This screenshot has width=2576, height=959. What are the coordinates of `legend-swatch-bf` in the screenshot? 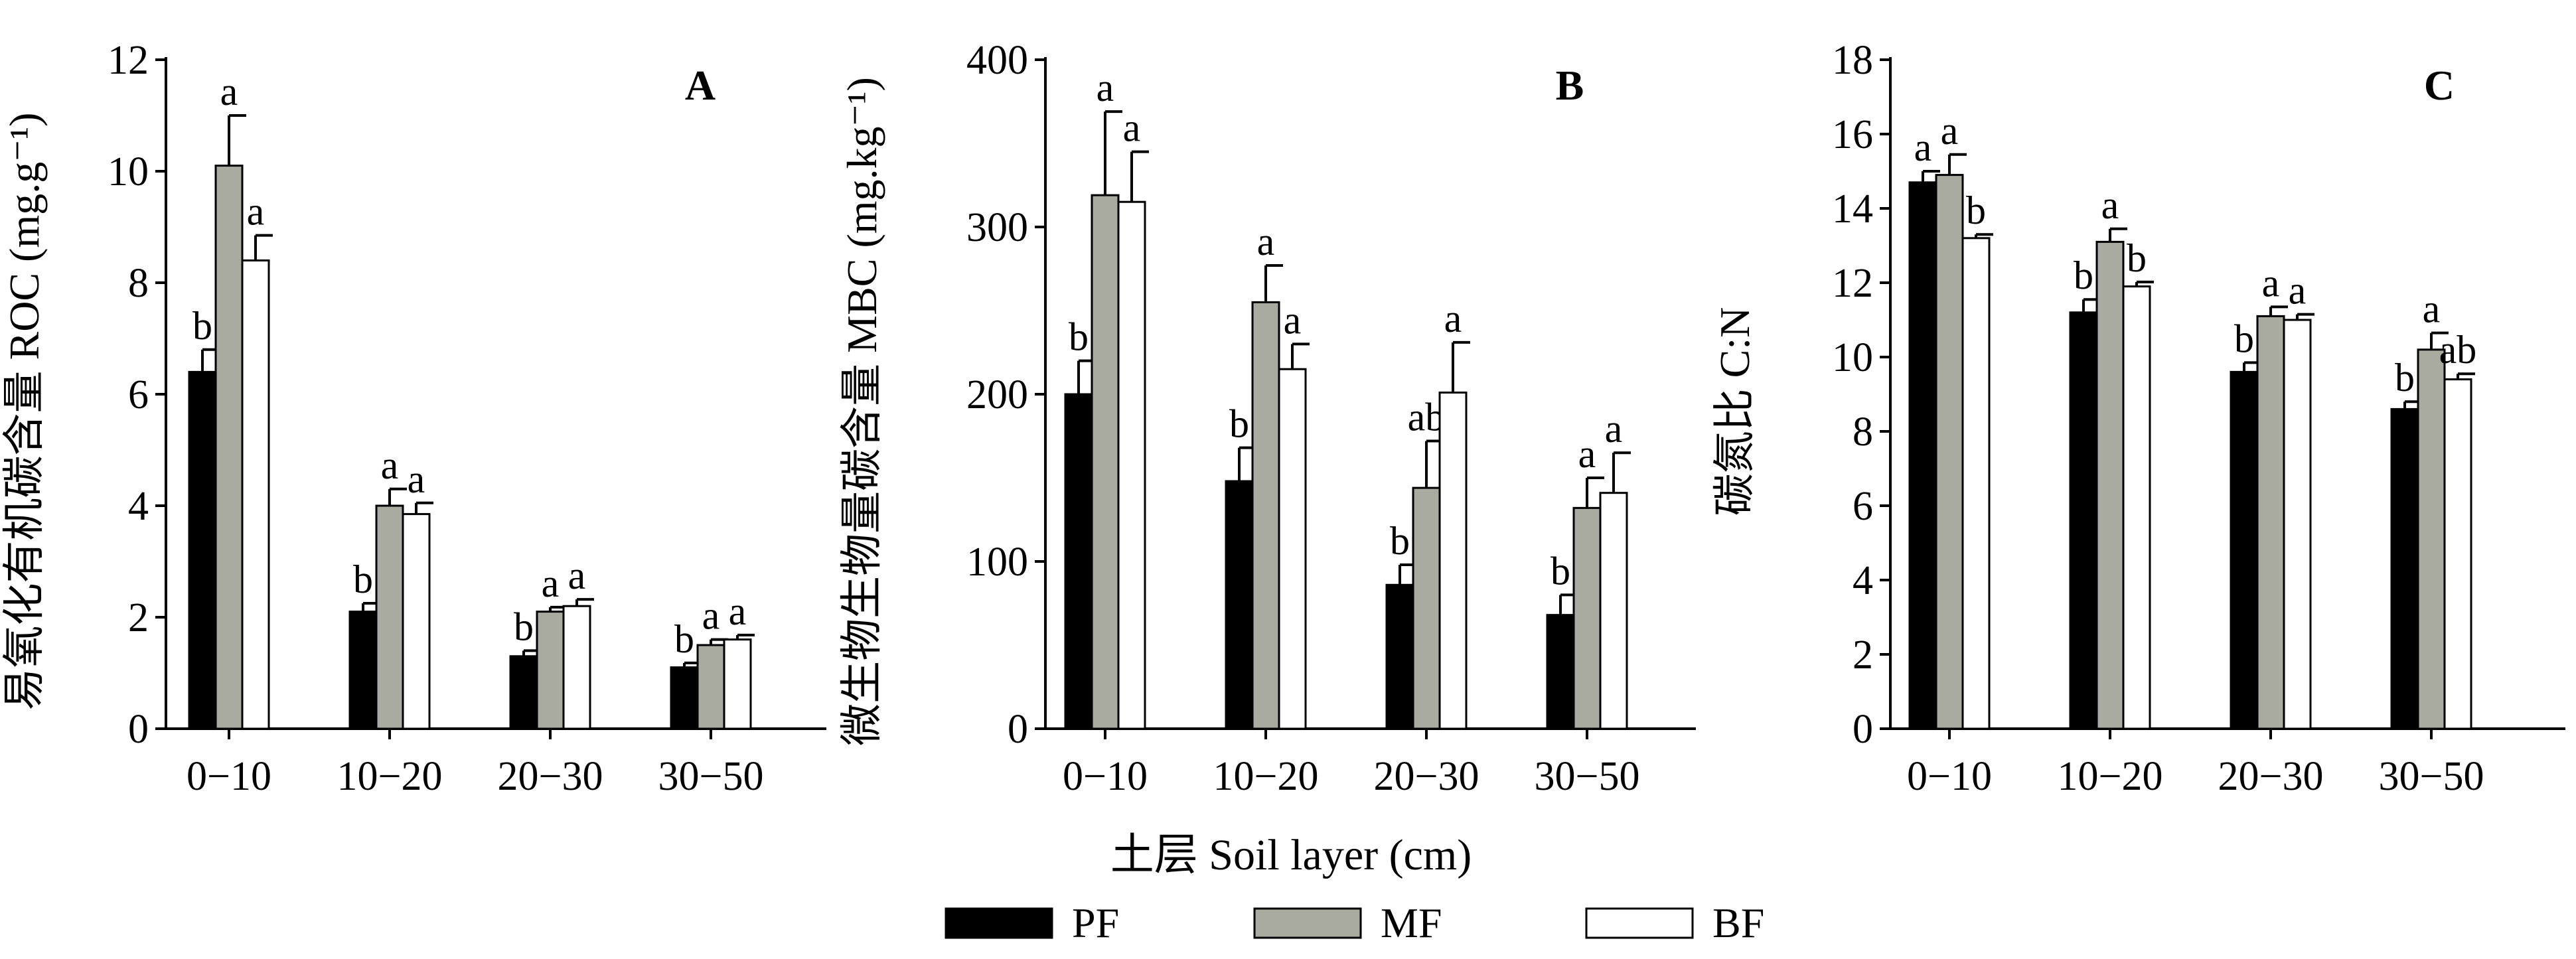 It's located at (1640, 923).